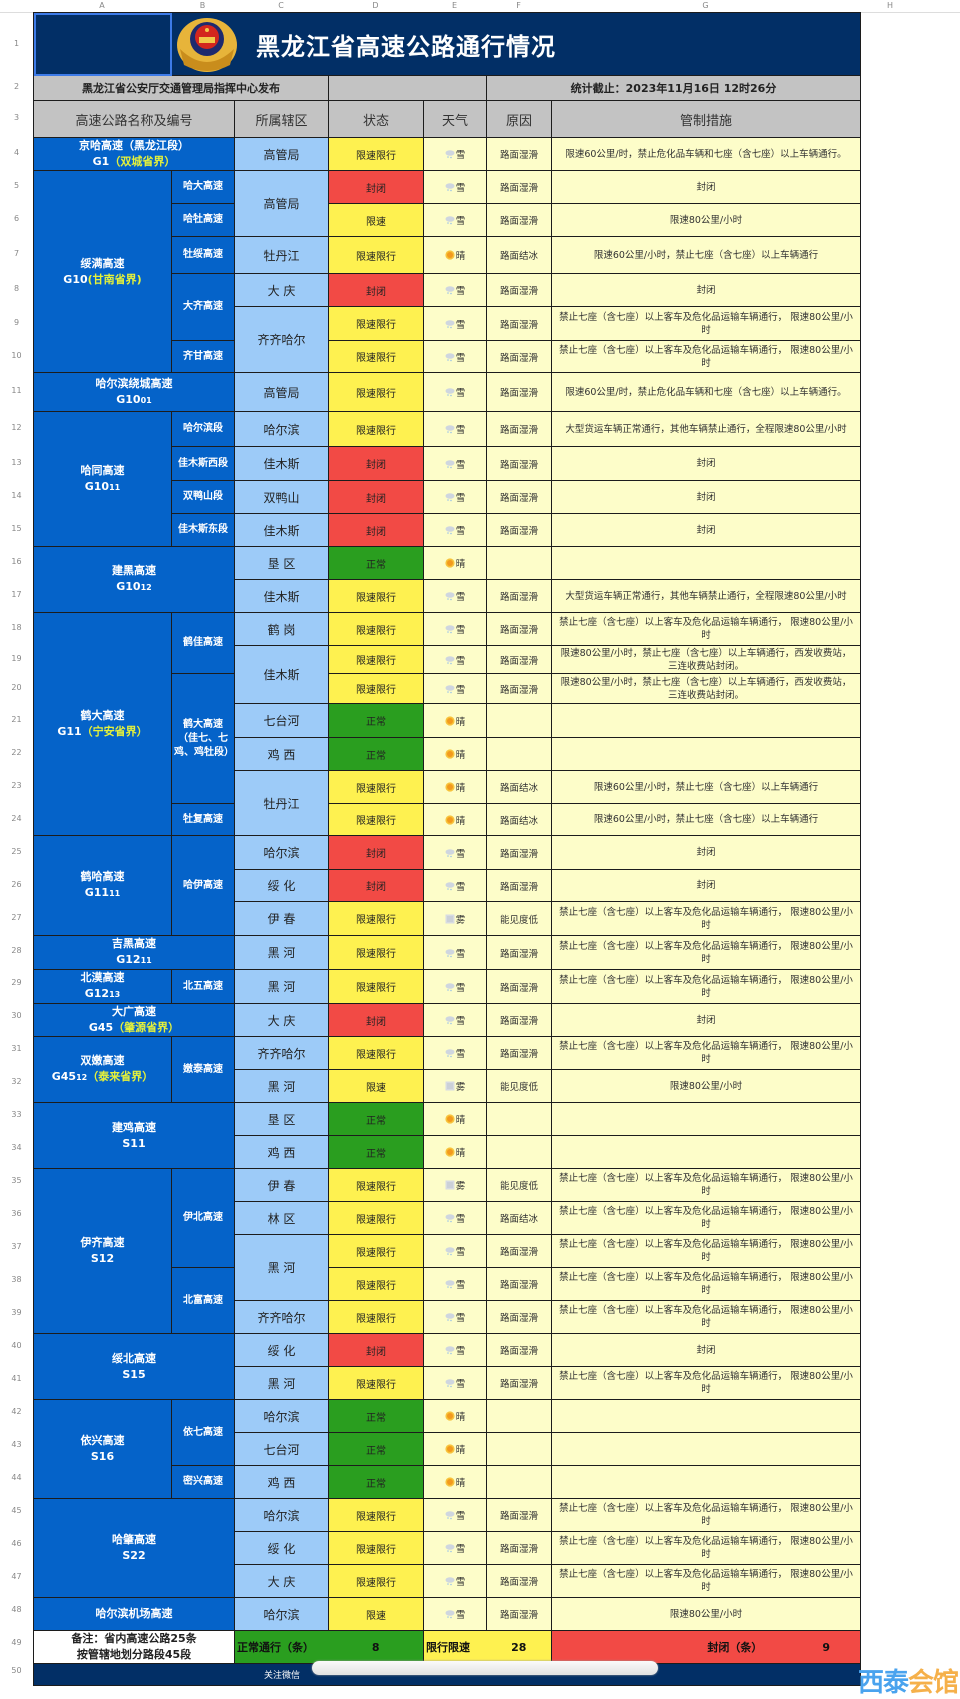  I want to click on highway-code: S12, so click(102, 1259).